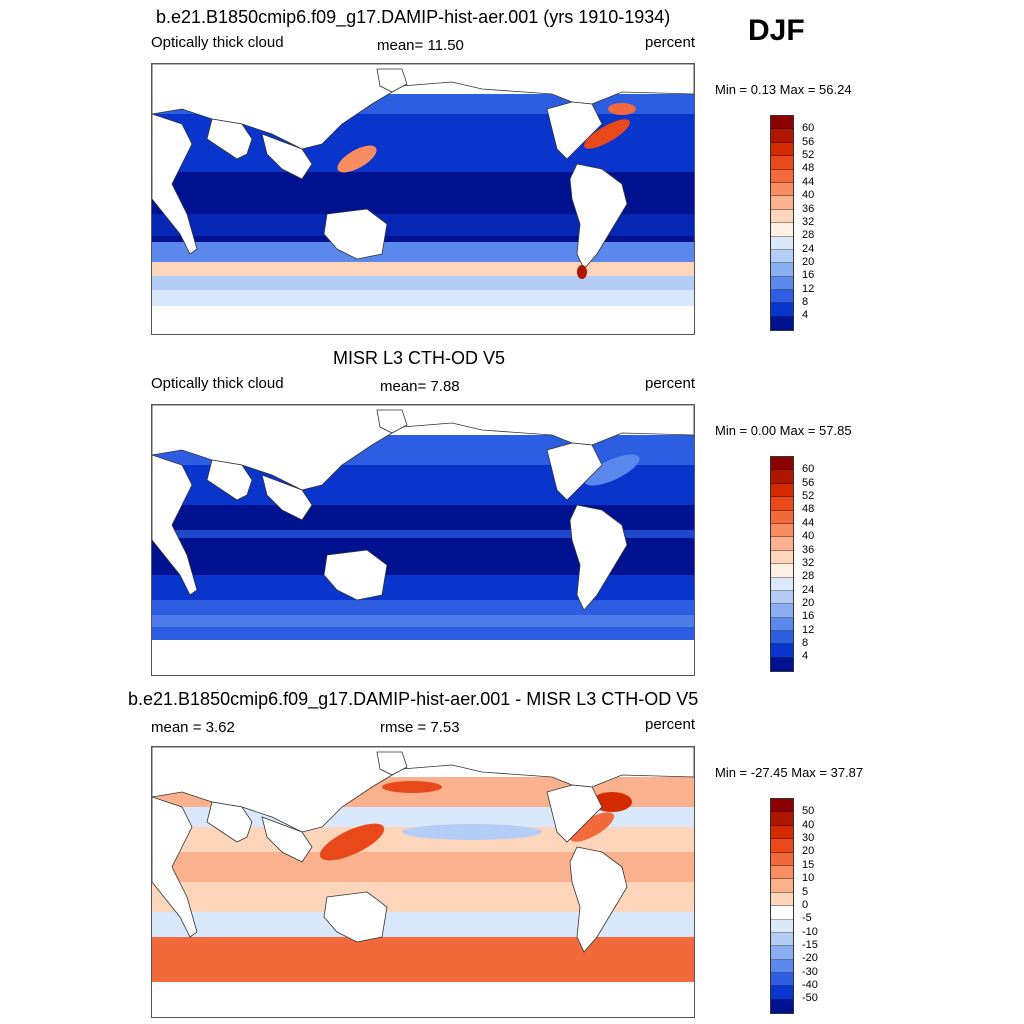 Image resolution: width=1024 pixels, height=1024 pixels. I want to click on panel-2-minmax: Min = 0.00 Max = 57.85, so click(783, 430).